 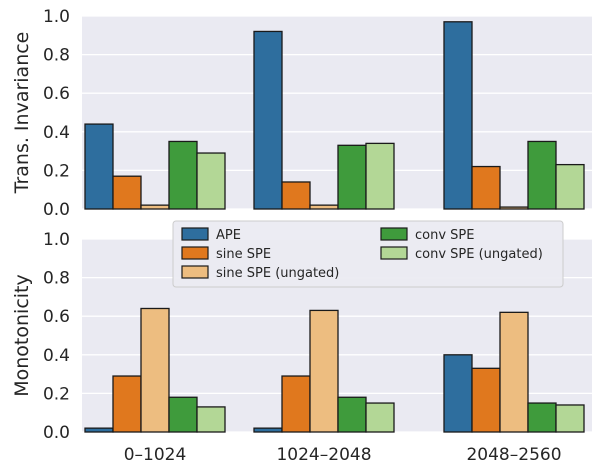 What do you see at coordinates (277, 273) in the screenshot?
I see `legend-label: sine SPE (ungated)` at bounding box center [277, 273].